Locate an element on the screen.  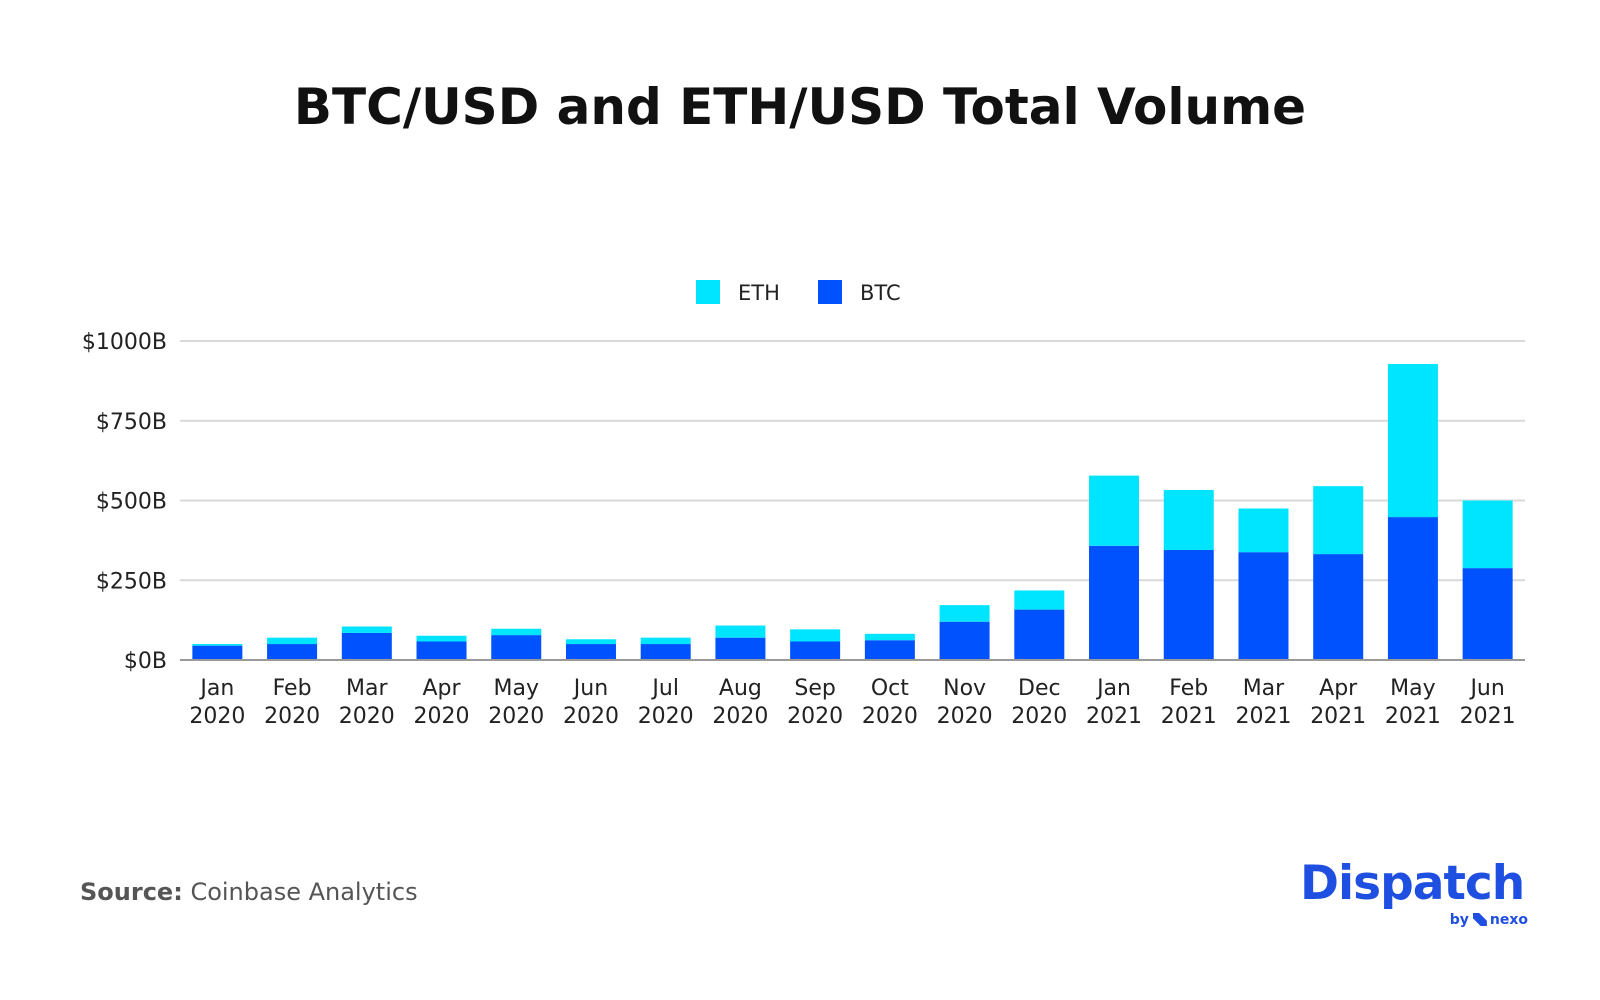
legend-label-eth: ETH is located at coordinates (759, 293).